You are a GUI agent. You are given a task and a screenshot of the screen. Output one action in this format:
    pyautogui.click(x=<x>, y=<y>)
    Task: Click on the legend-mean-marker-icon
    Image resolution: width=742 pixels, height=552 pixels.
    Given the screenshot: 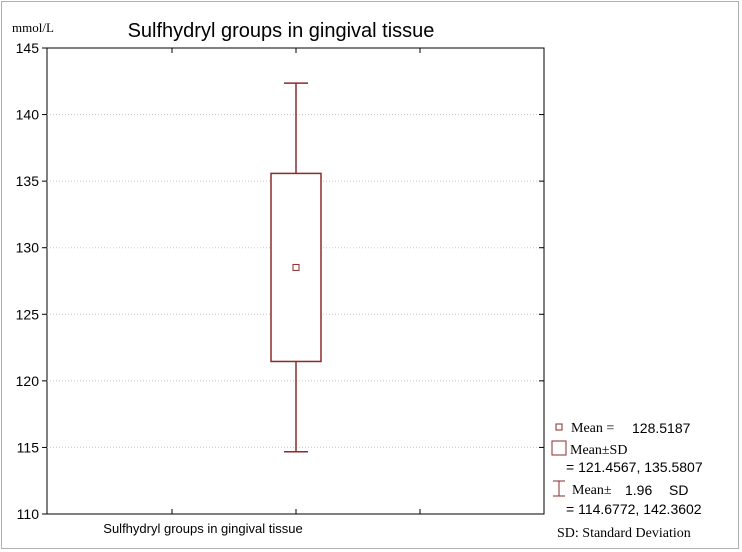 What is the action you would take?
    pyautogui.click(x=559, y=427)
    